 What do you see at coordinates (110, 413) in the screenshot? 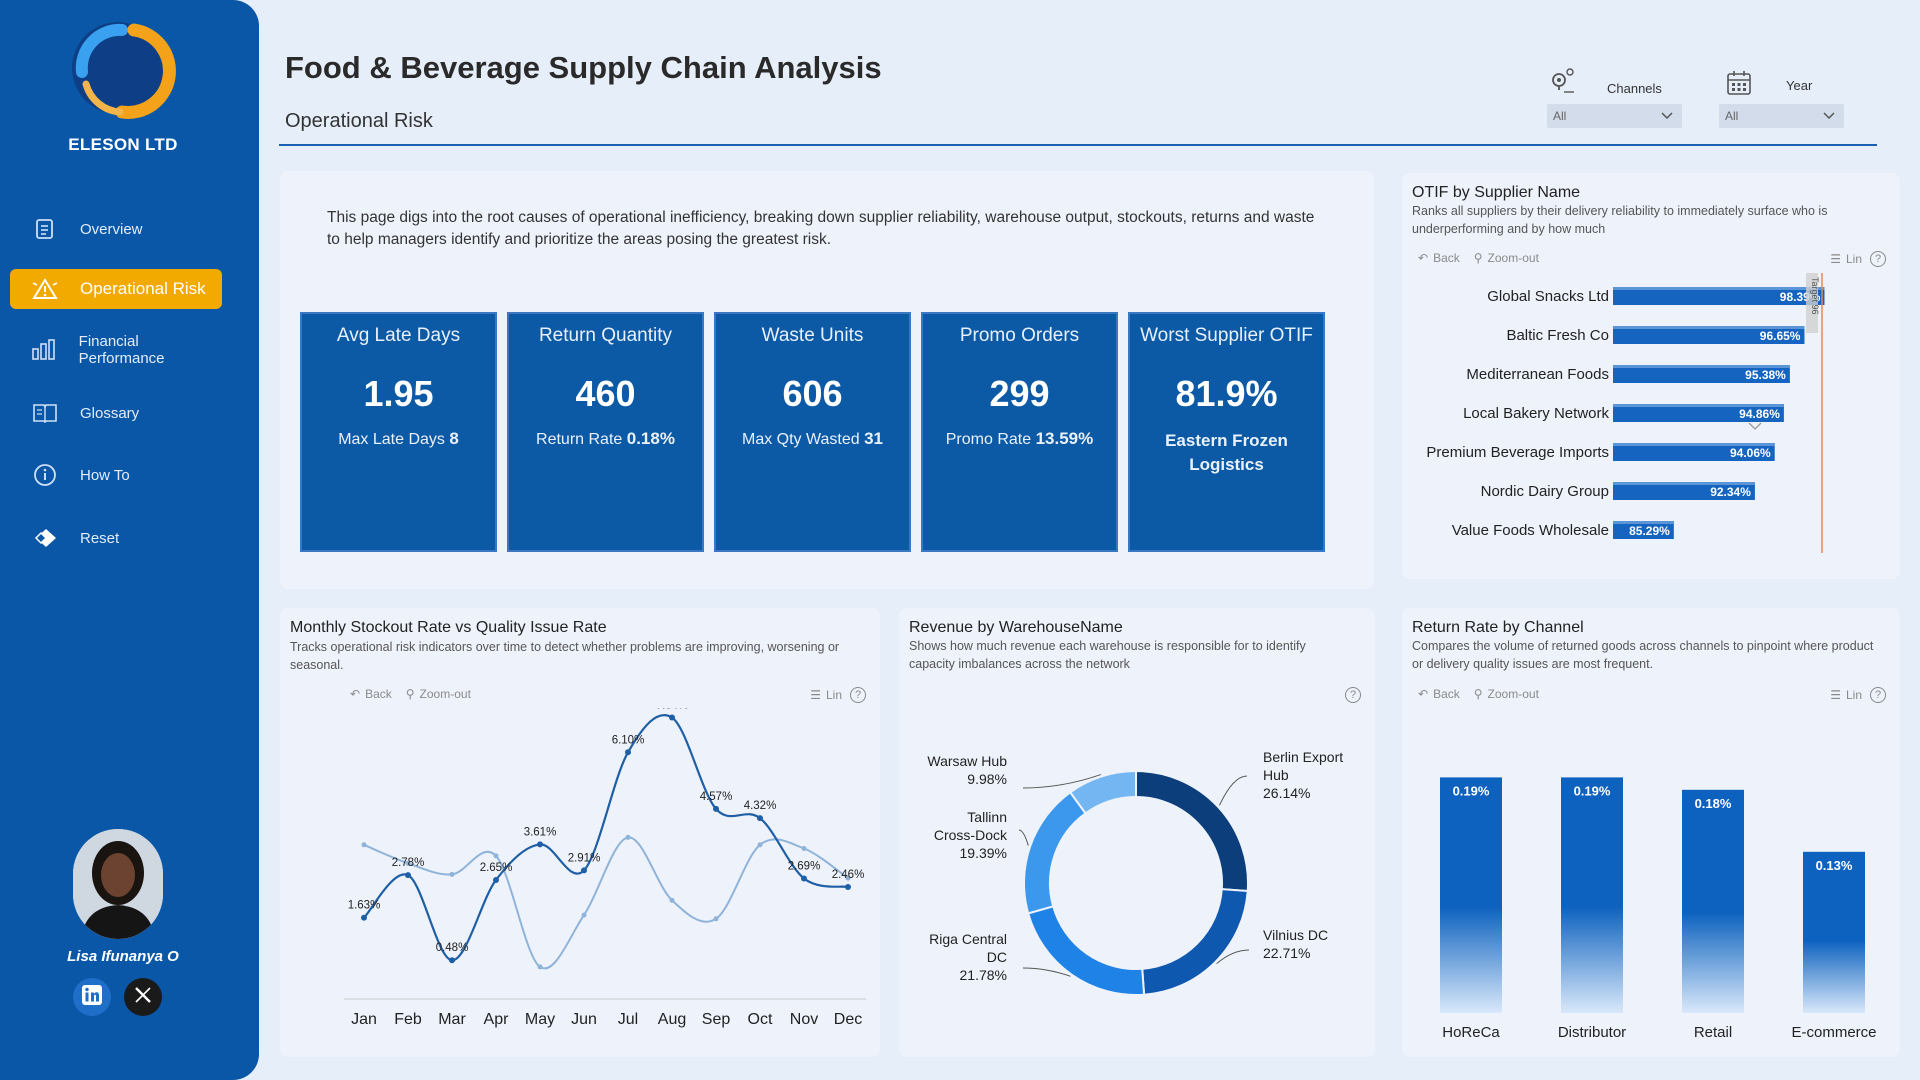
I see `nav-glossary-label: Glossary` at bounding box center [110, 413].